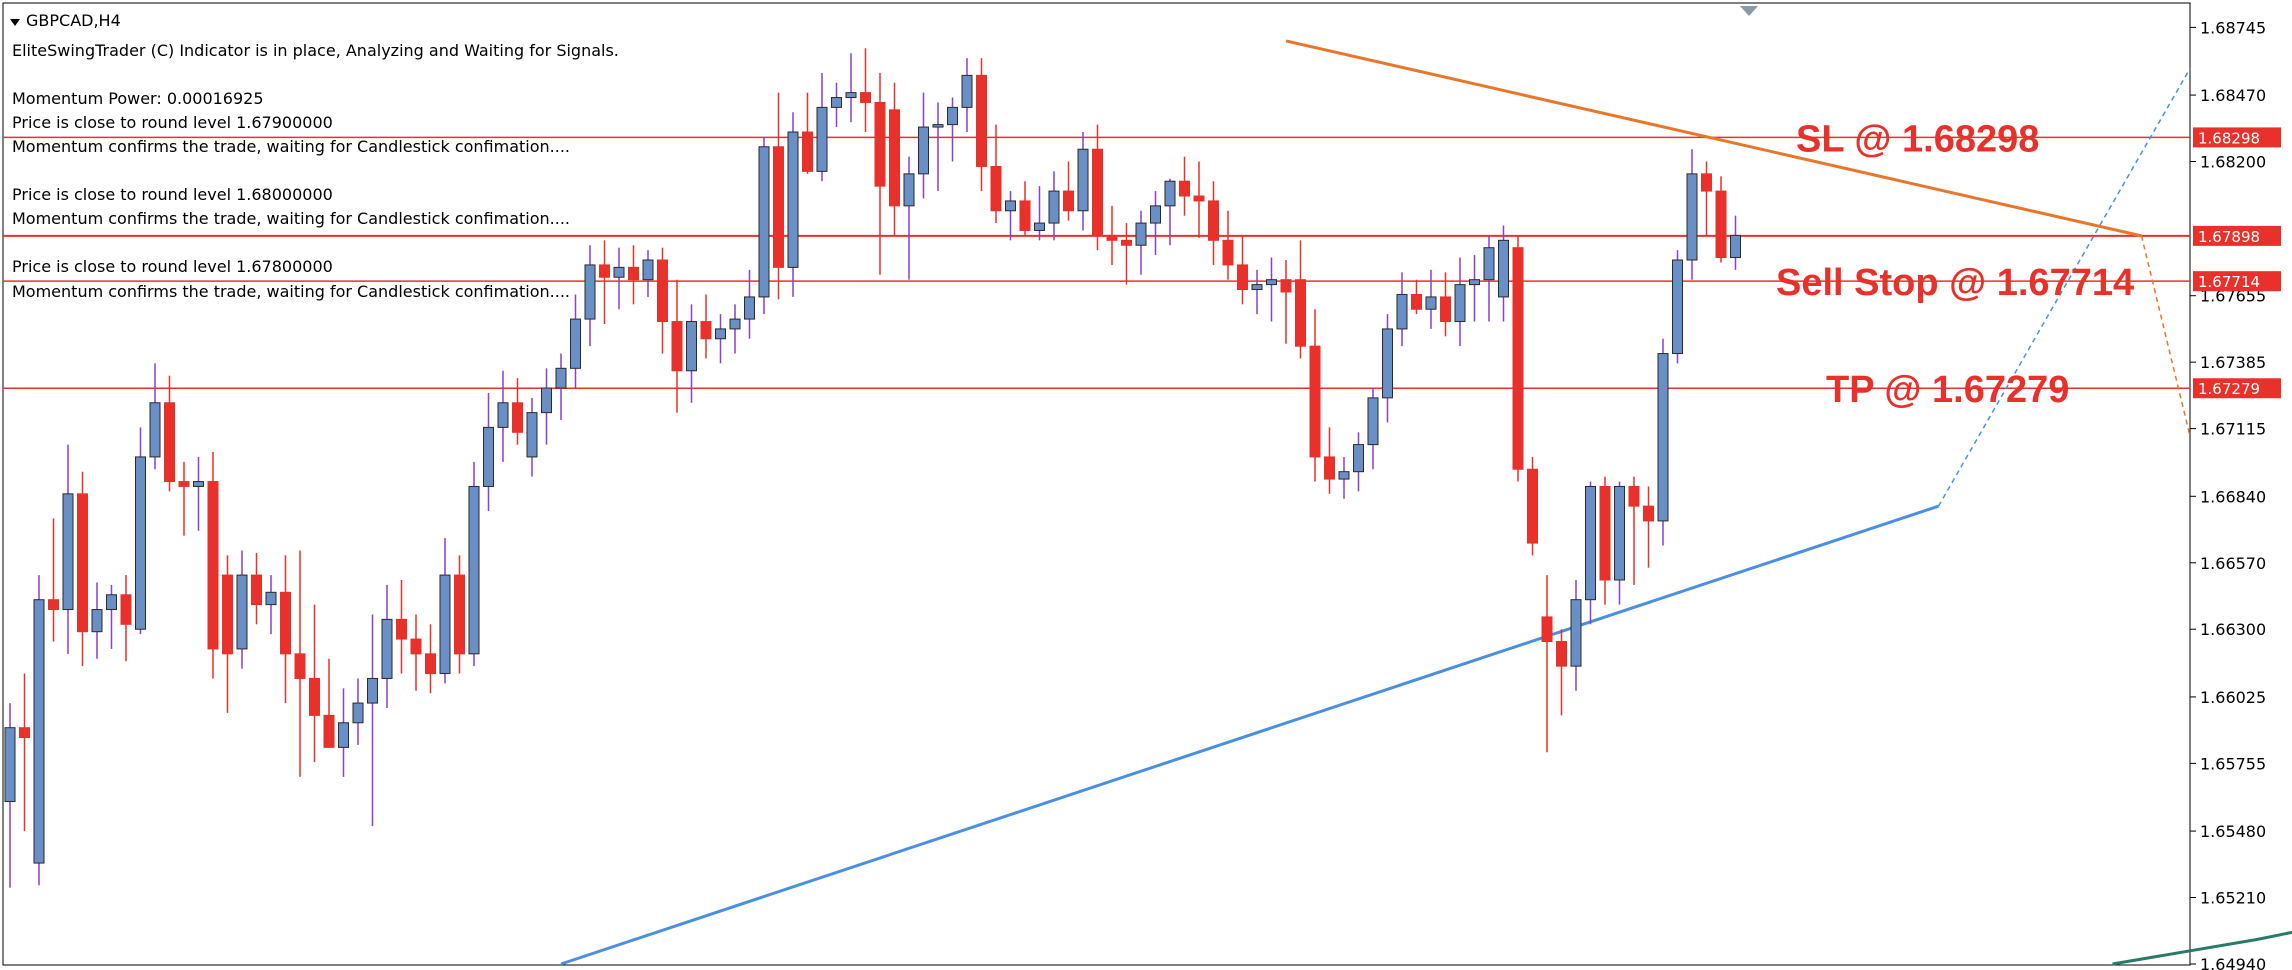 This screenshot has width=2292, height=970. I want to click on dropdown-triangle-icon, so click(15, 22).